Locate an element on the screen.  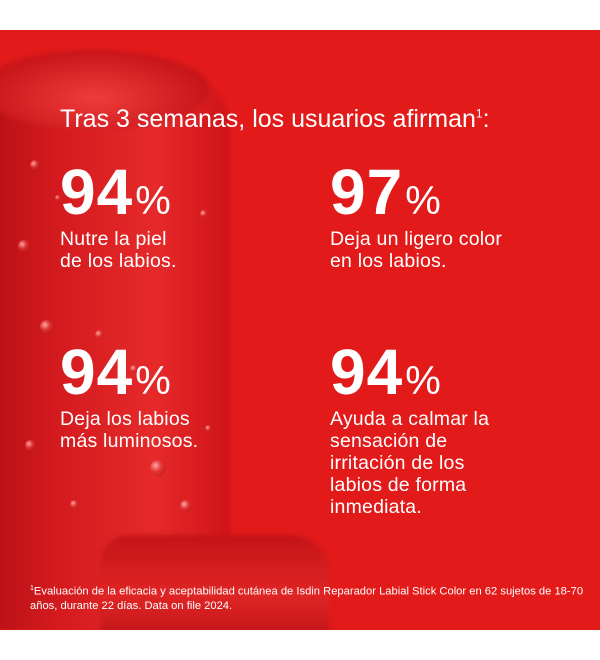
headline-footnote-marker: 1 is located at coordinates (479, 113).